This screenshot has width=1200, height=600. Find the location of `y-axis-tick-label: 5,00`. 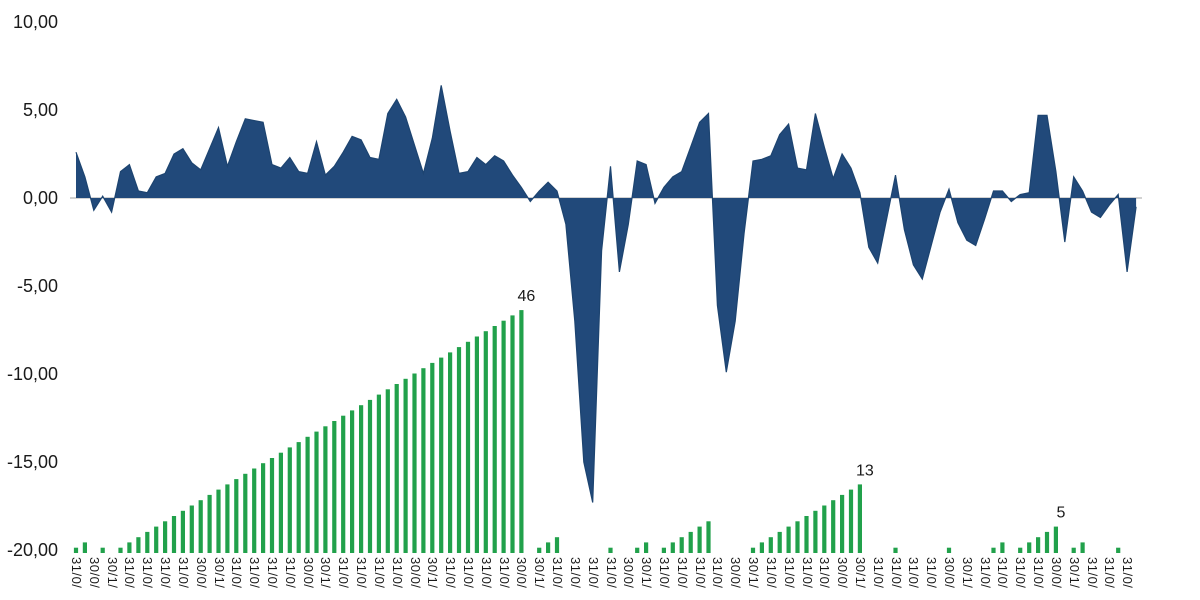

y-axis-tick-label: 5,00 is located at coordinates (40, 110).